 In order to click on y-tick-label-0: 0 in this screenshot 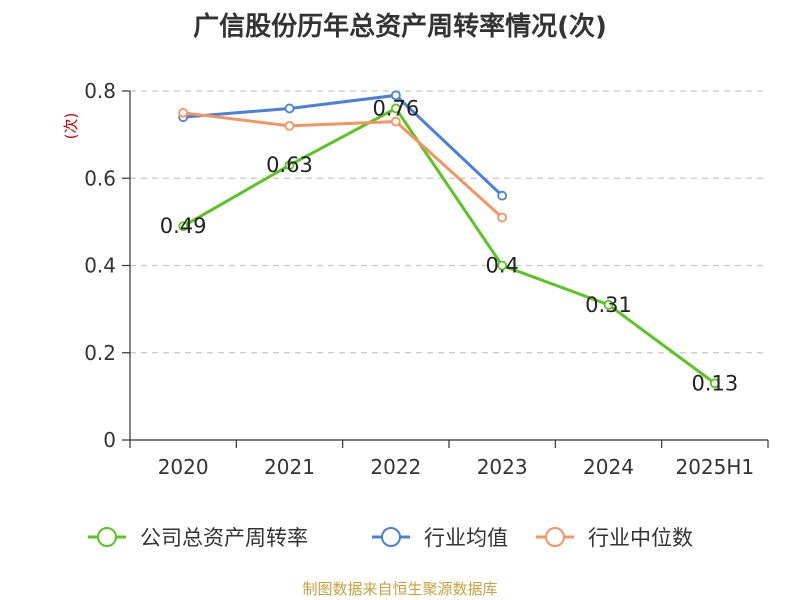, I will do `click(109, 440)`.